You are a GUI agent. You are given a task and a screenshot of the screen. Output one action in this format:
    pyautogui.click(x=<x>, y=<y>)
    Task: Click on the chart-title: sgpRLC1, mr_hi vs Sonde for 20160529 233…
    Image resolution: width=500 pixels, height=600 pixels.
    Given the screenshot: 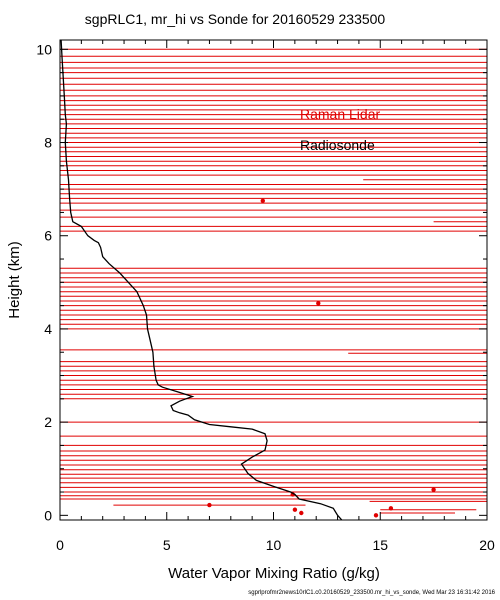 What is the action you would take?
    pyautogui.click(x=235, y=19)
    